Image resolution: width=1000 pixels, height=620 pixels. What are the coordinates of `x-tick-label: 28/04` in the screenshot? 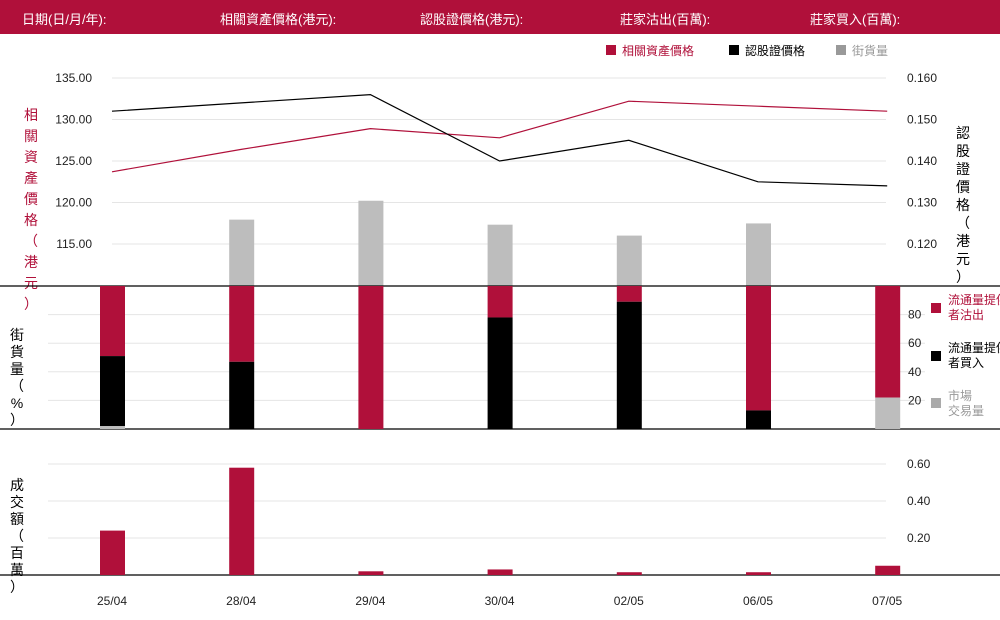 It's located at (241, 601).